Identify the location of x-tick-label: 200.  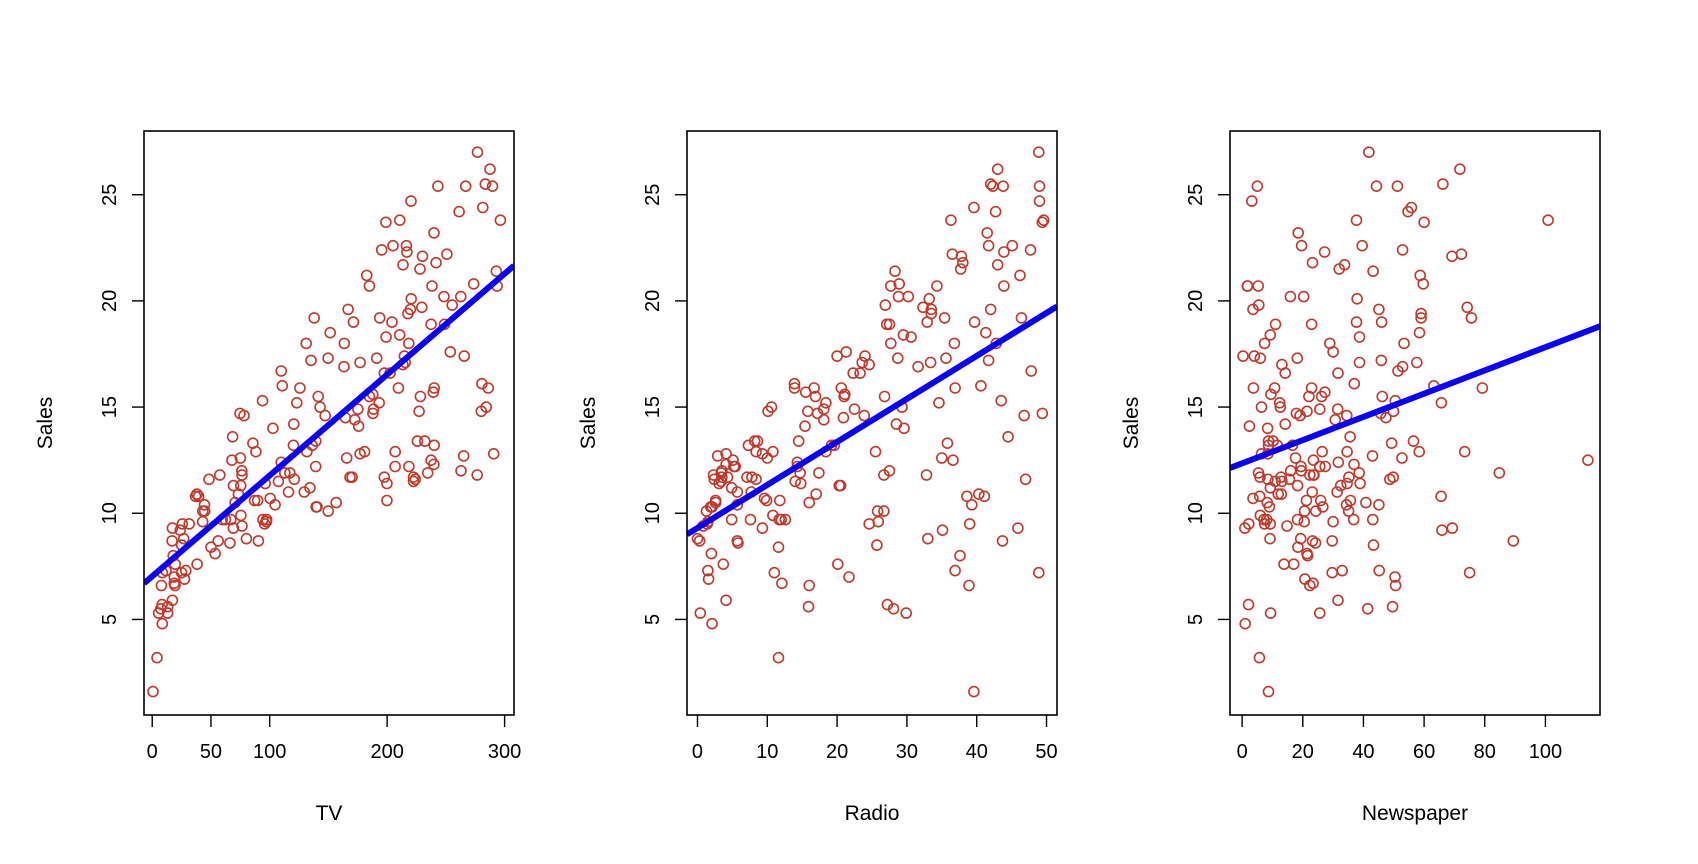
(386, 752).